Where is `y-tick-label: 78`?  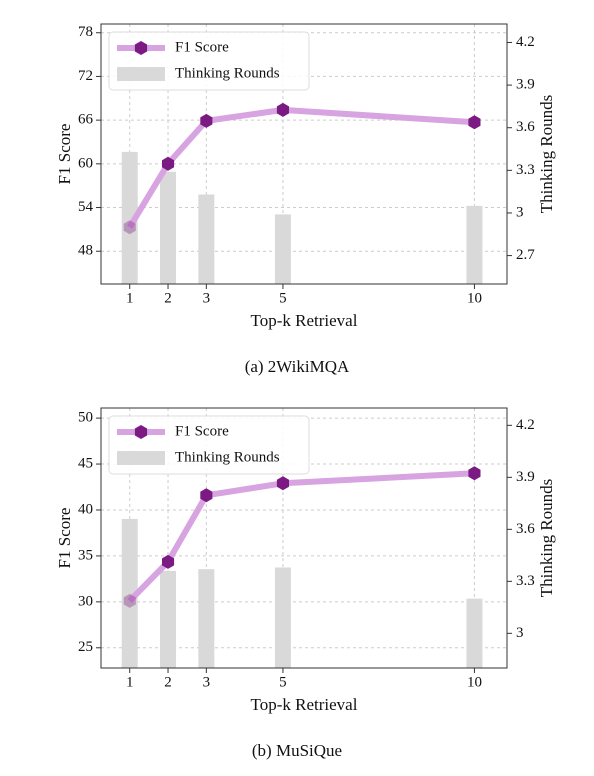
y-tick-label: 78 is located at coordinates (85, 32).